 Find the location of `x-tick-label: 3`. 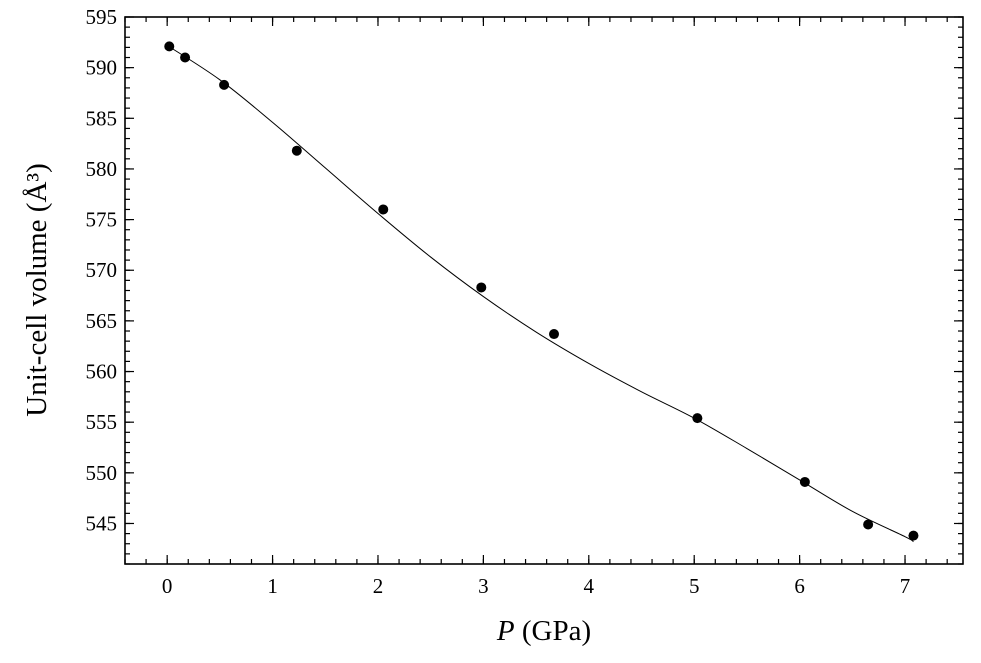

x-tick-label: 3 is located at coordinates (483, 586).